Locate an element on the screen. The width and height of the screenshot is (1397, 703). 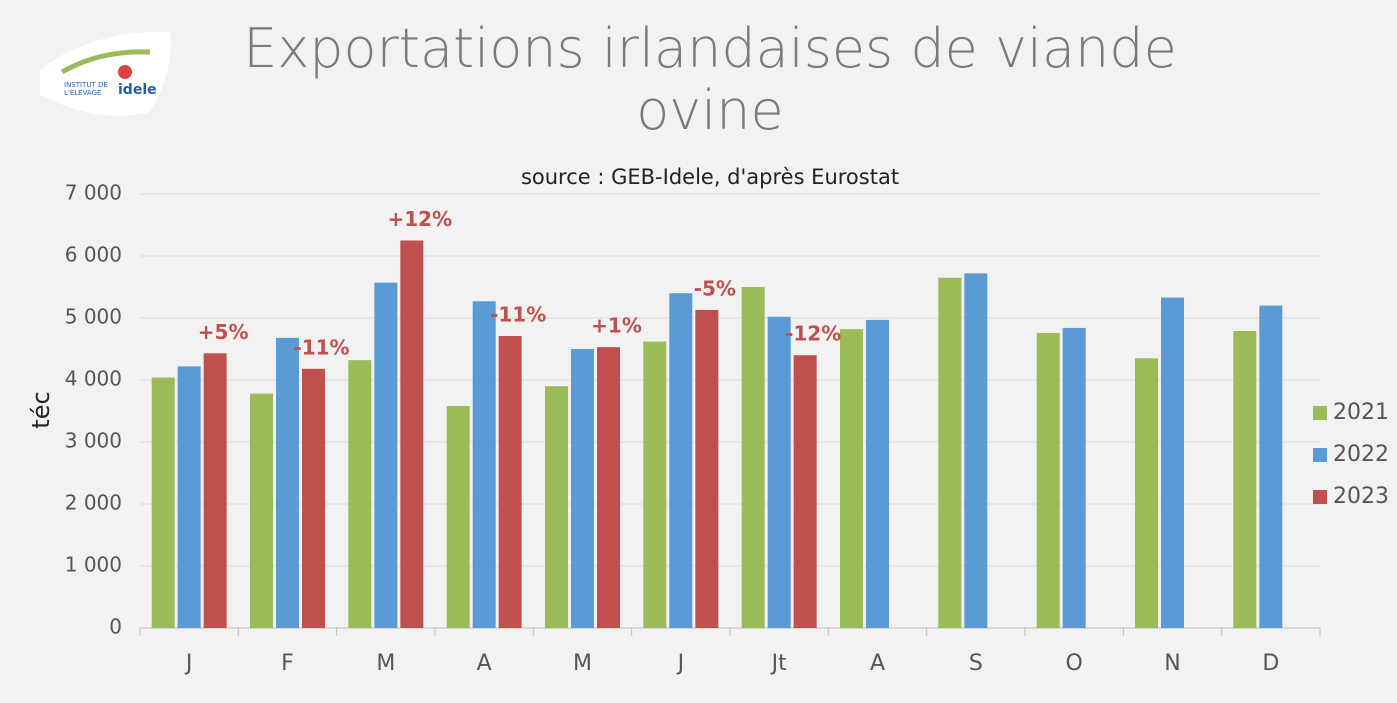
y-tick-label: 3 000 is located at coordinates (93, 441).